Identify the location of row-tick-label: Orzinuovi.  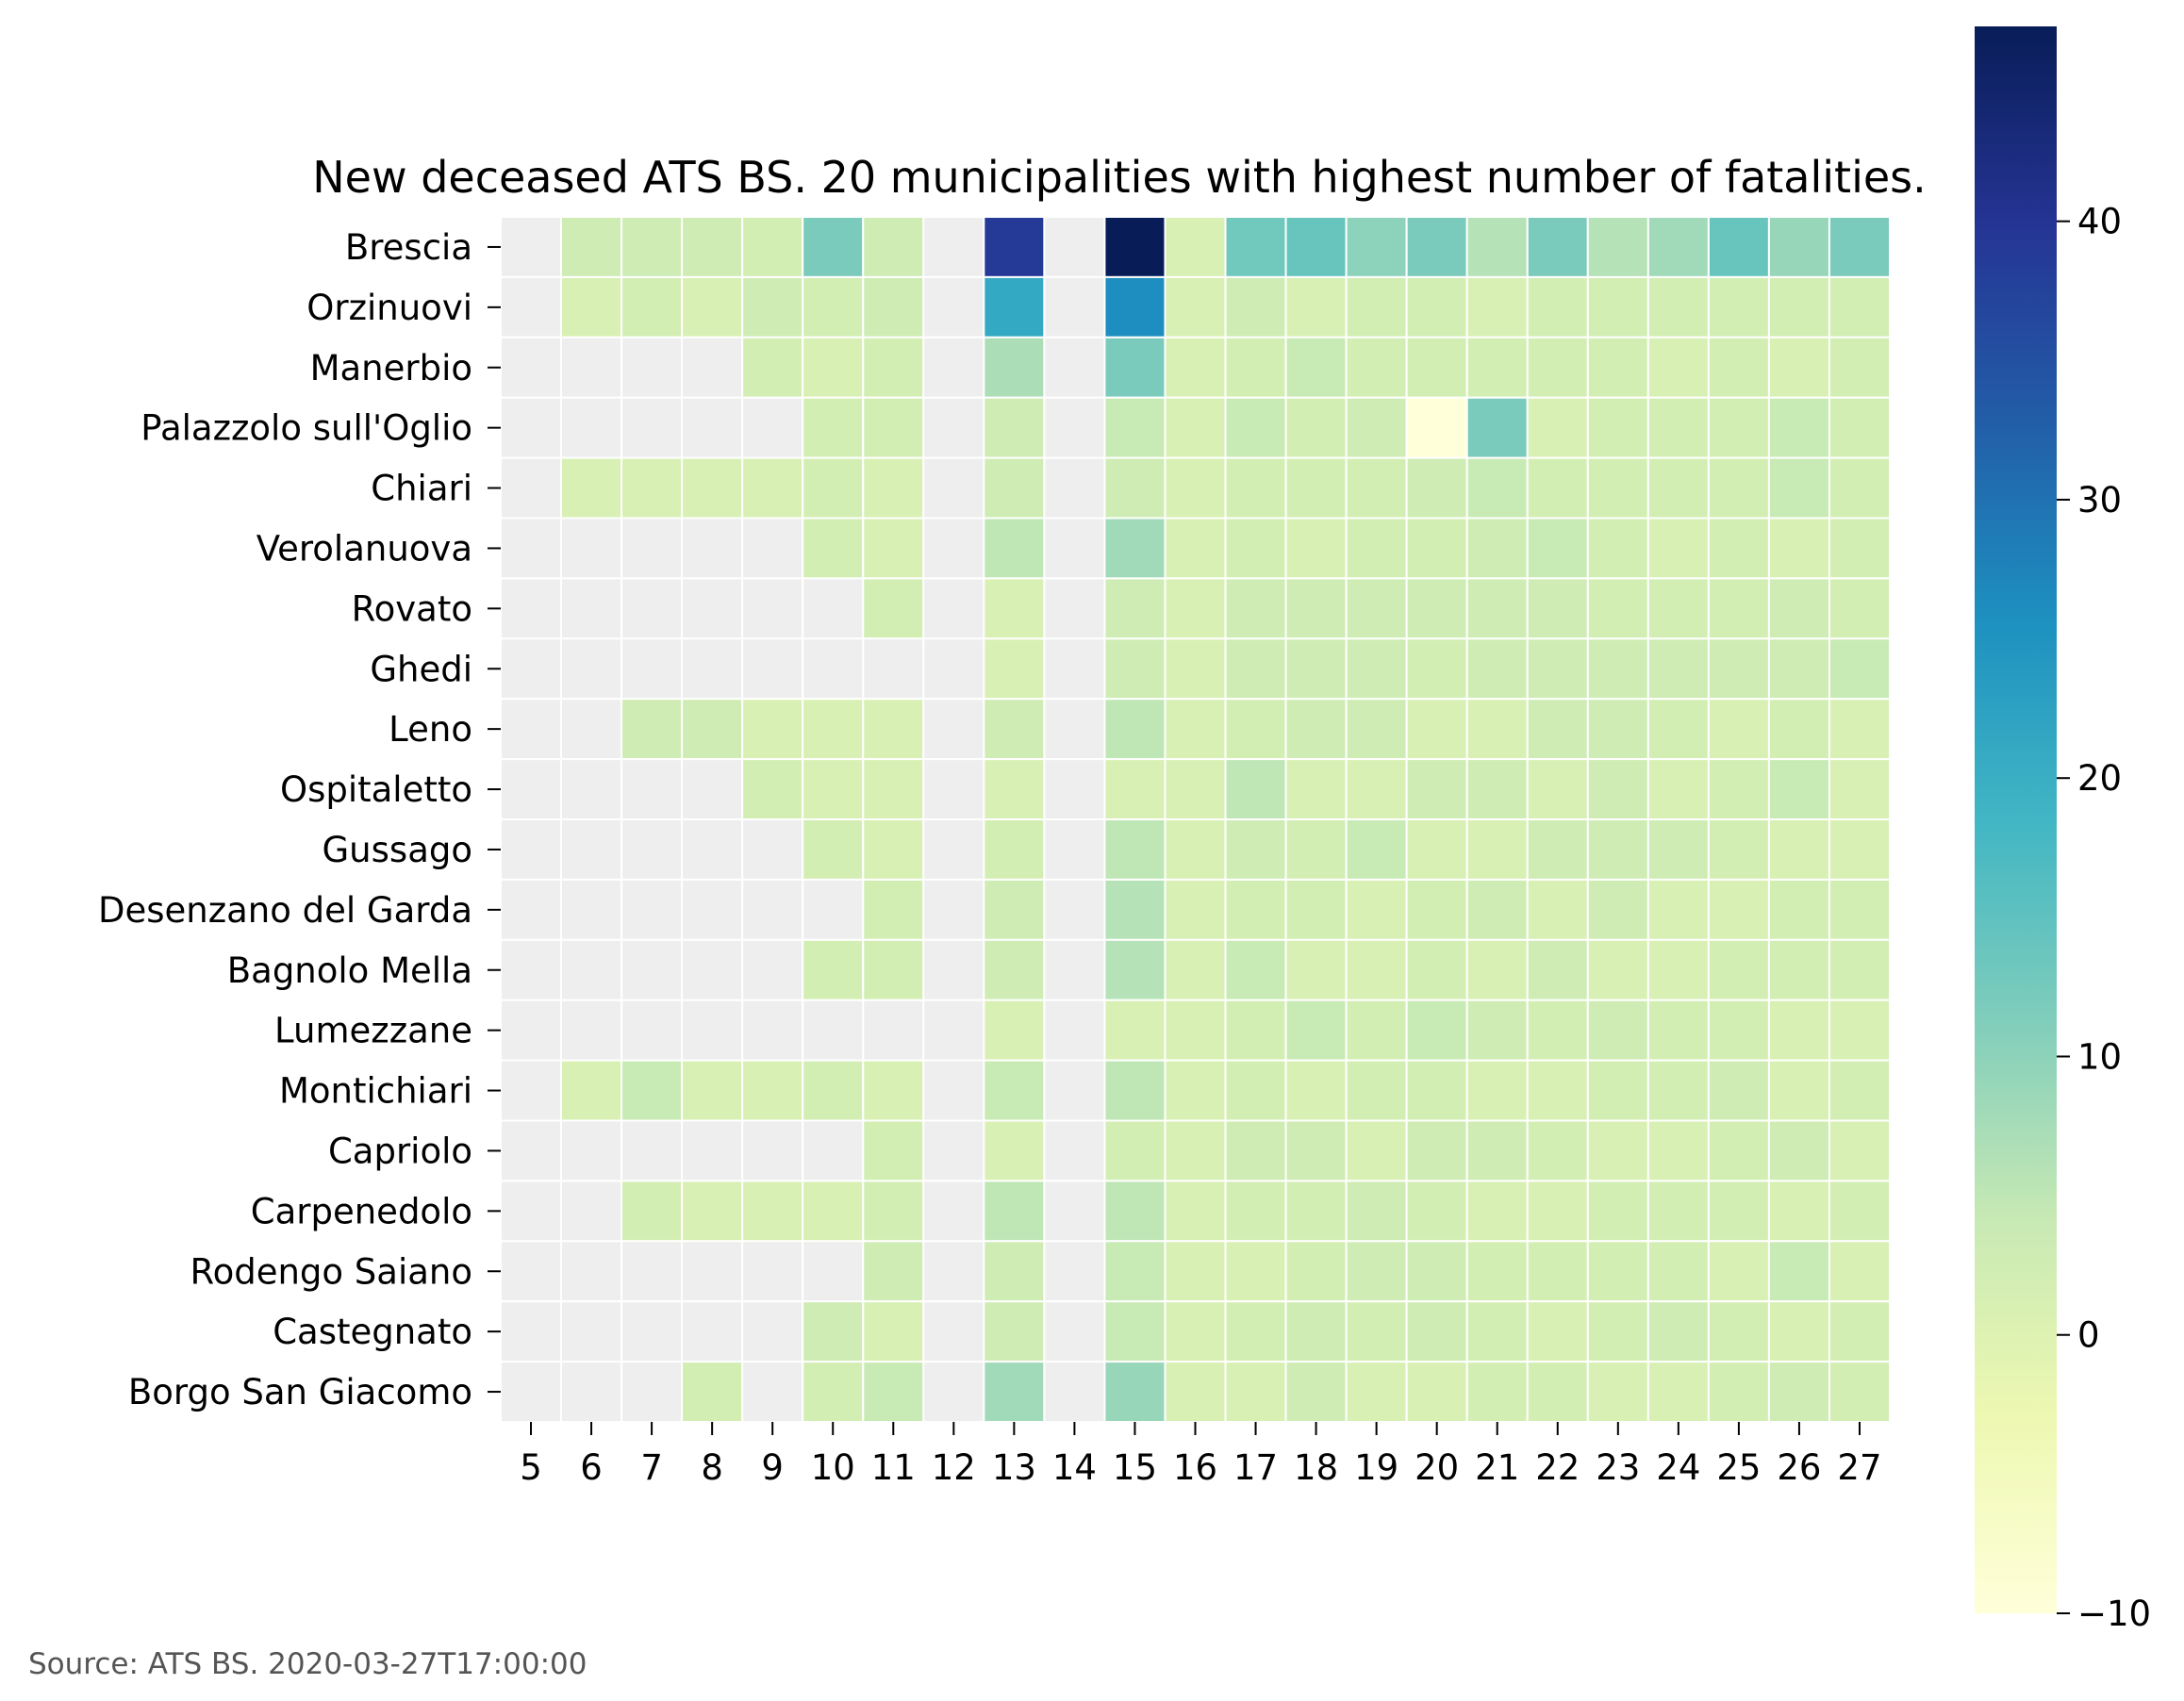
(389, 308).